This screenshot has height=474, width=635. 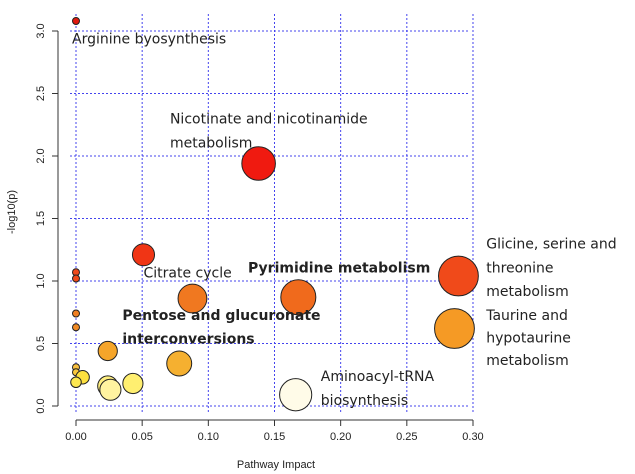 I want to click on x-tick-label: 0.15, so click(x=274, y=437).